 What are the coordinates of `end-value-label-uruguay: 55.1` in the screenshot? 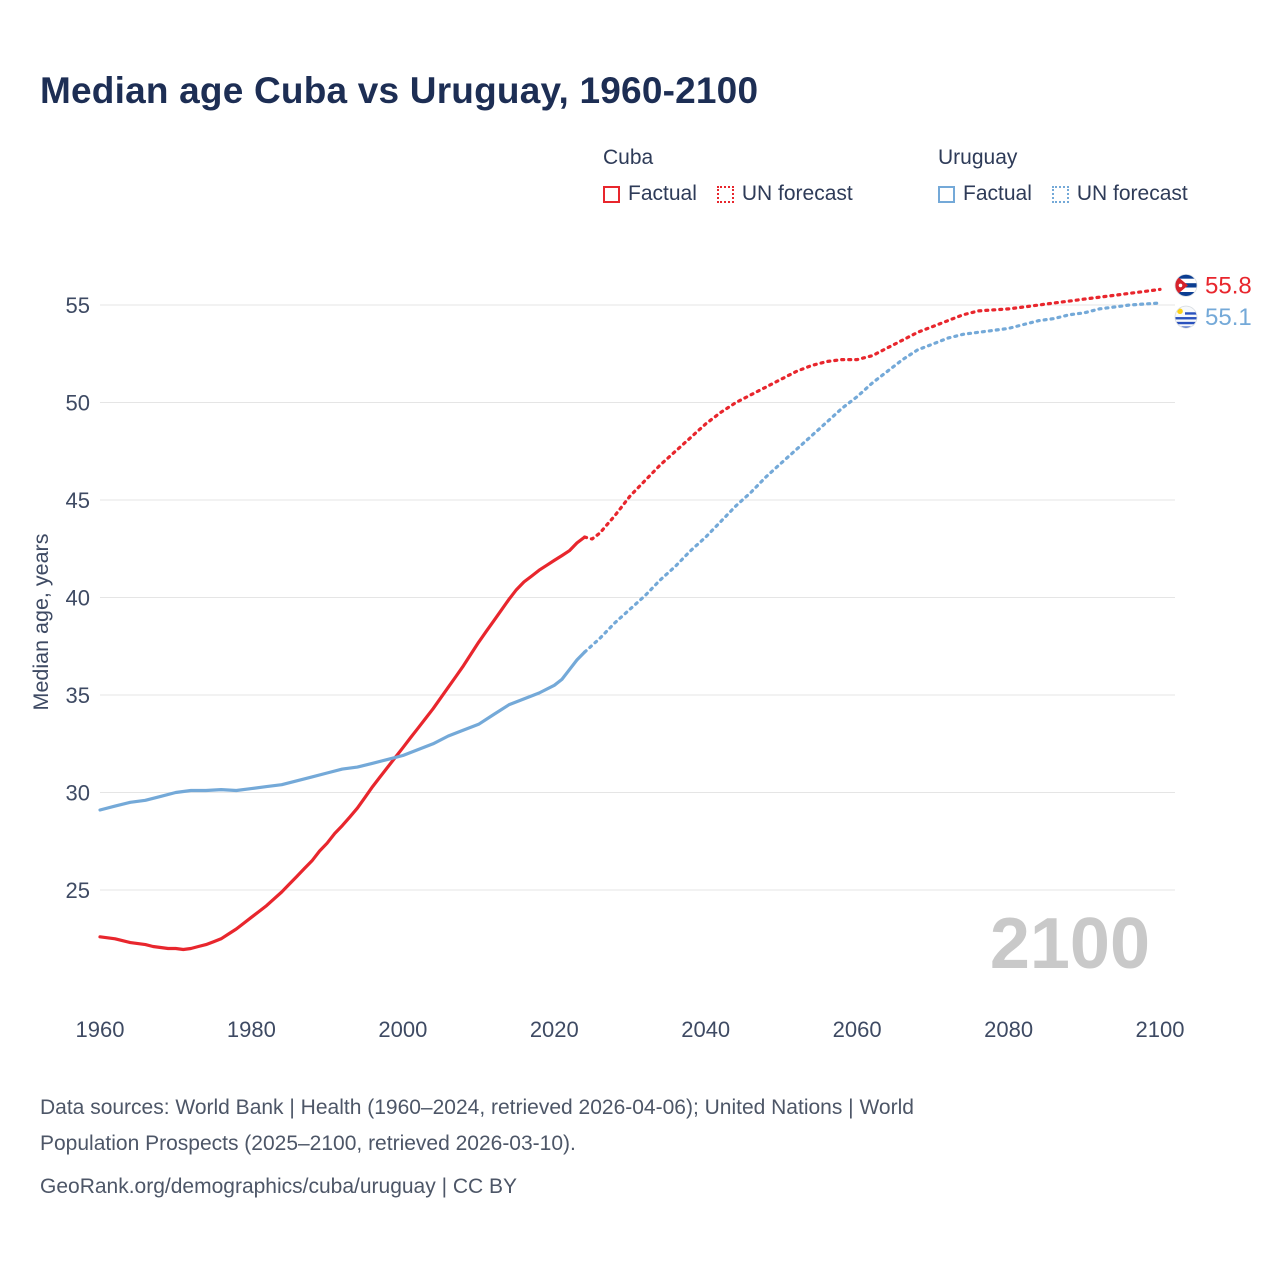 It's located at (1228, 317).